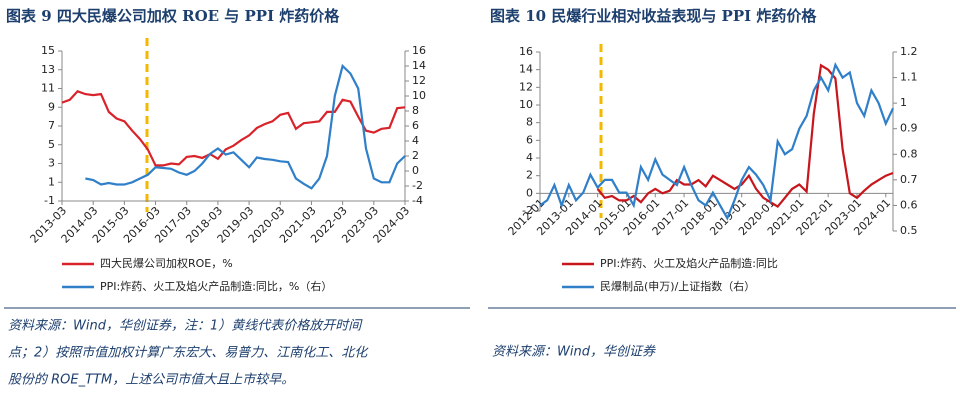  What do you see at coordinates (677, 286) in the screenshot?
I see `legend-label: 民爆制品(申万)/上证指数（右）` at bounding box center [677, 286].